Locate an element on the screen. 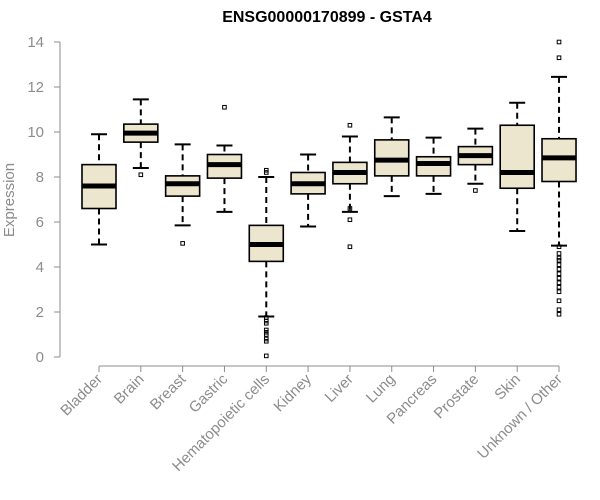 Image resolution: width=600 pixels, height=500 pixels. box-group-lung is located at coordinates (391, 157).